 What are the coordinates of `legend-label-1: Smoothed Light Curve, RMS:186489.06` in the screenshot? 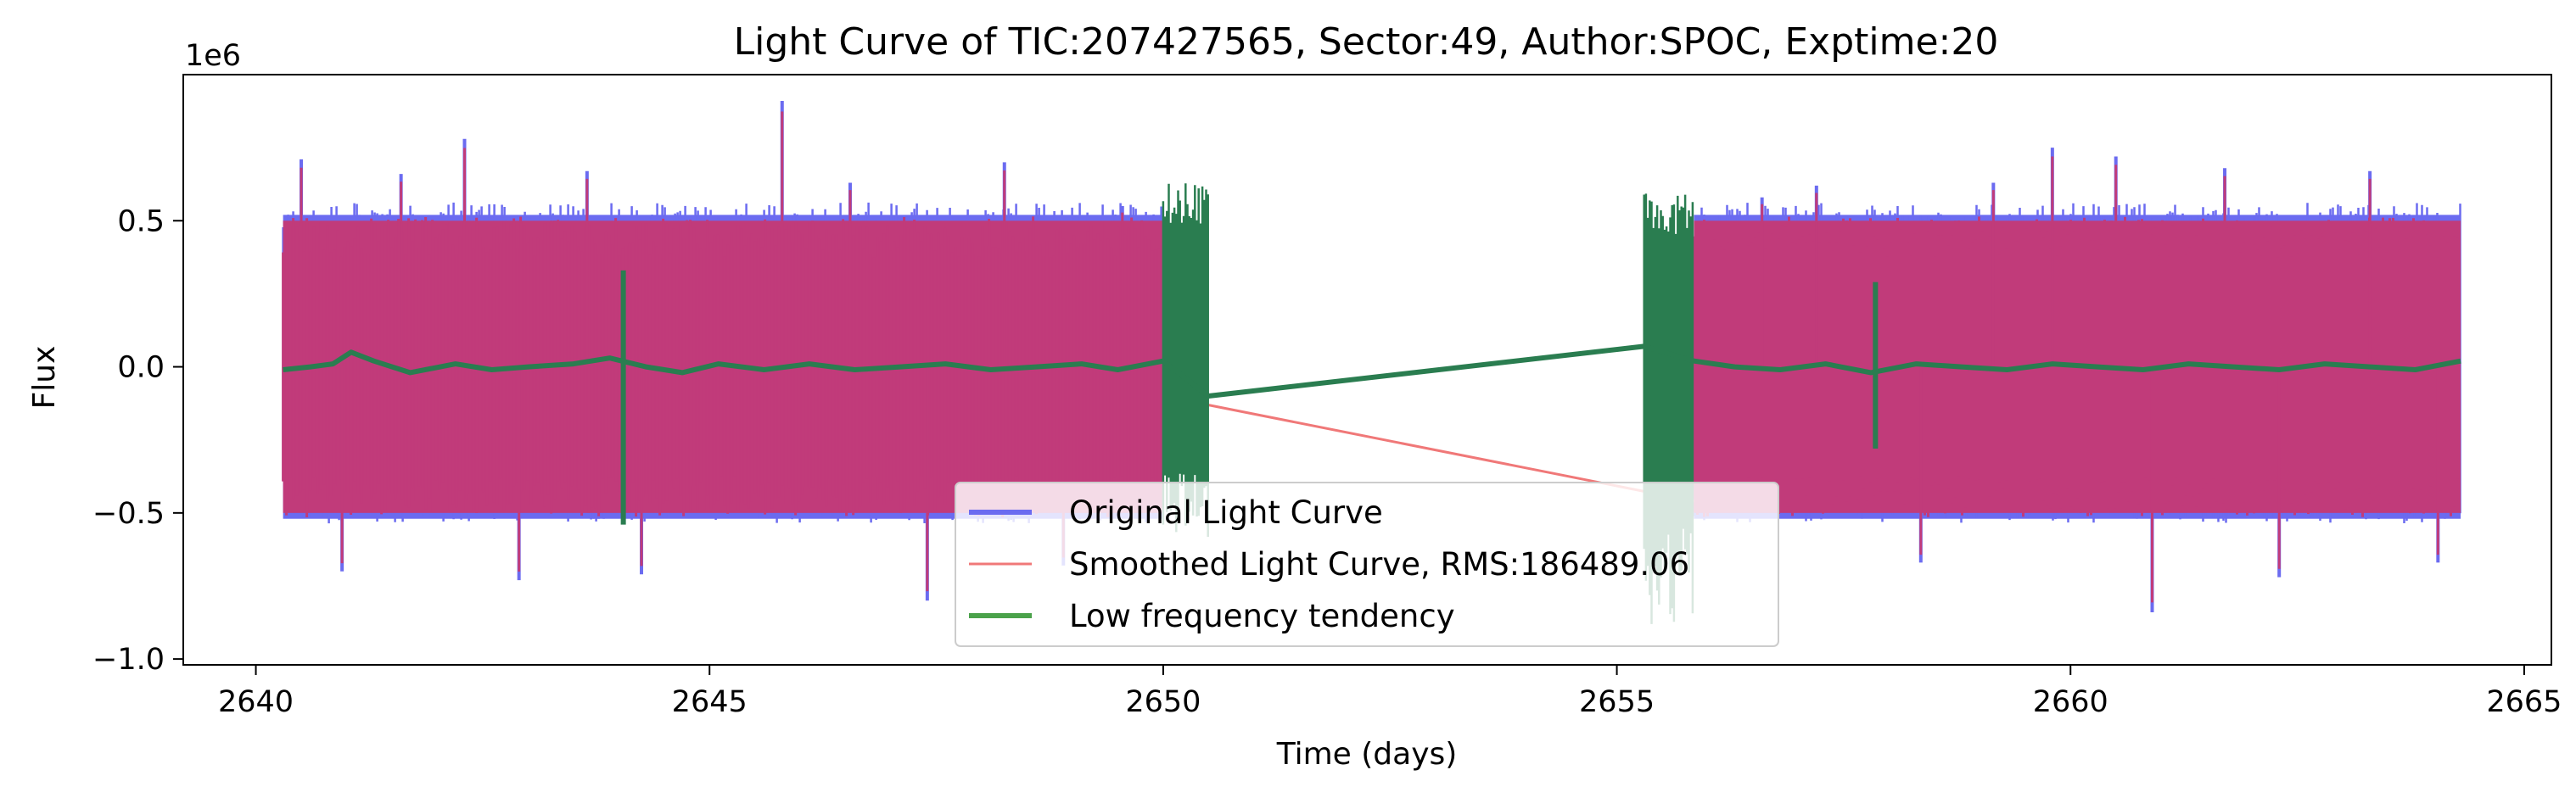 It's located at (1379, 564).